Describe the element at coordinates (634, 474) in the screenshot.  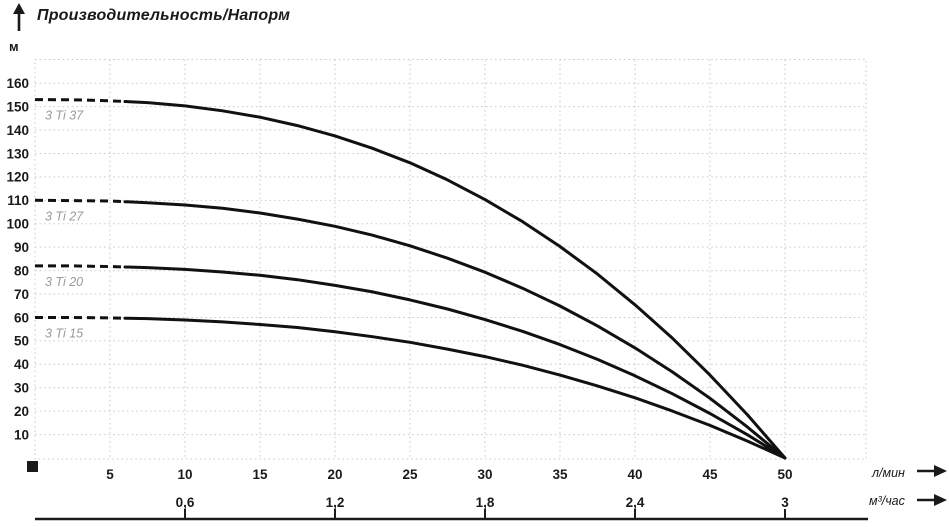
I see `x-tick-label: 40` at that location.